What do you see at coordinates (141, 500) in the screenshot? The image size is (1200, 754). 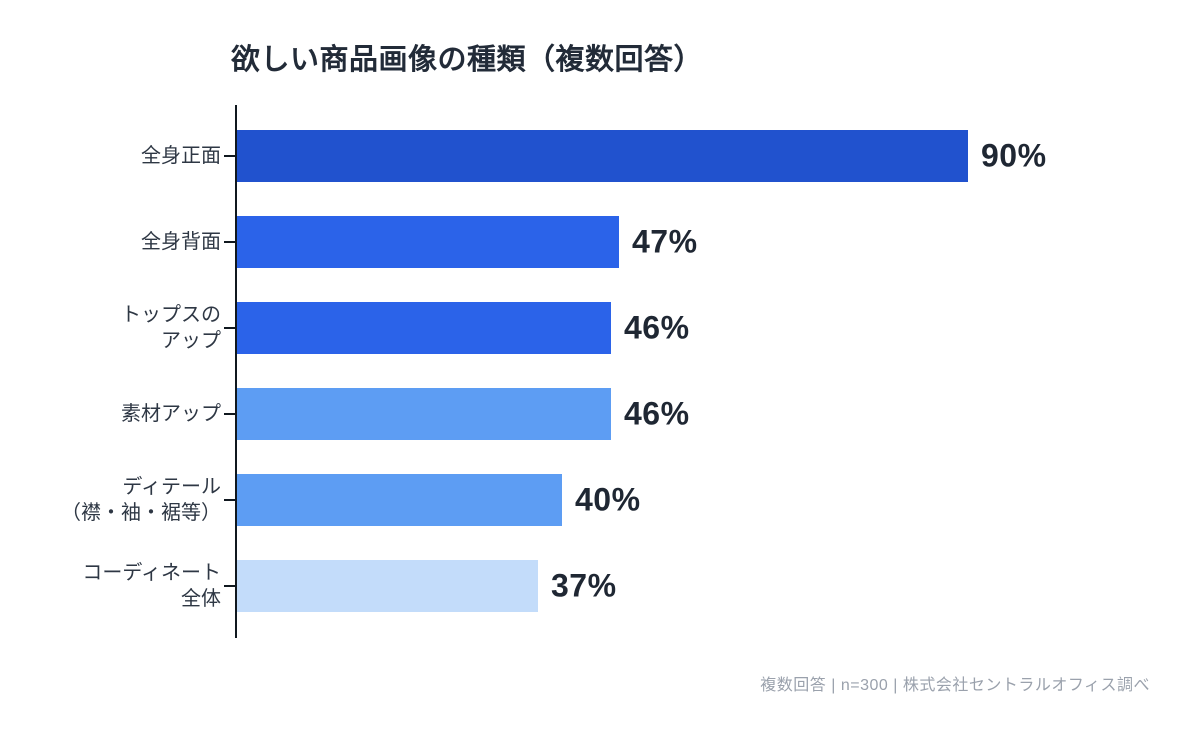 I see `category-label: ディテール （襟・袖・裾等）` at bounding box center [141, 500].